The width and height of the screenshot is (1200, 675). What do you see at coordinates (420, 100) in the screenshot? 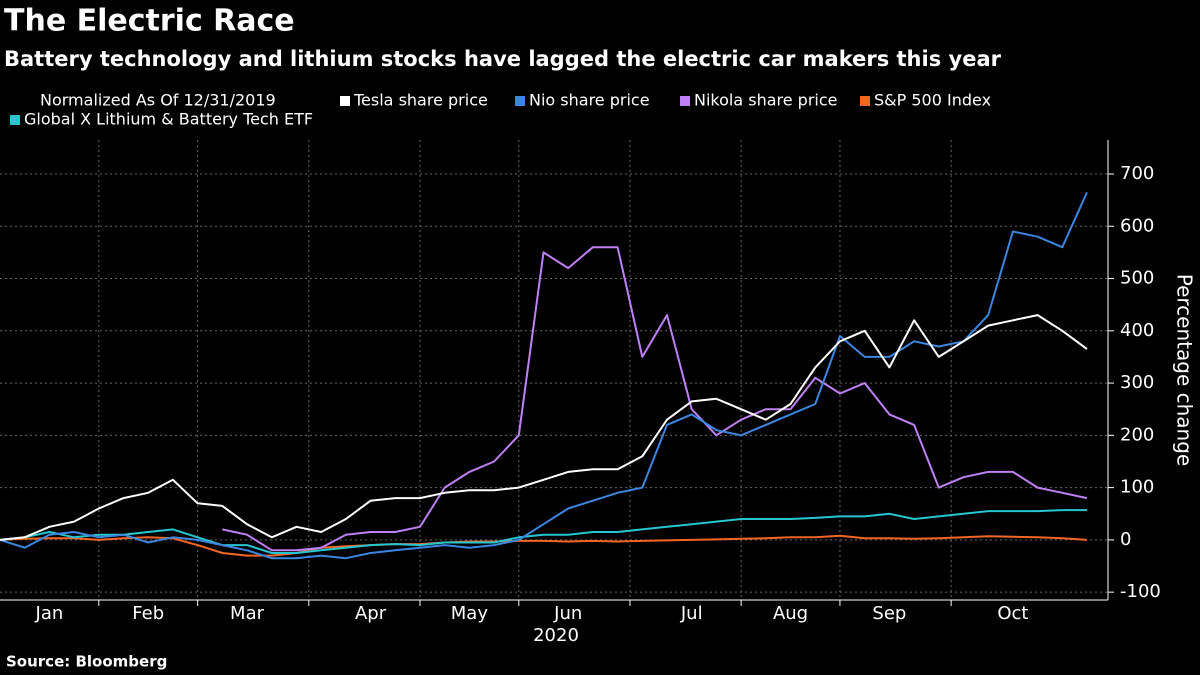
I see `legend-label: Tesla share price` at bounding box center [420, 100].